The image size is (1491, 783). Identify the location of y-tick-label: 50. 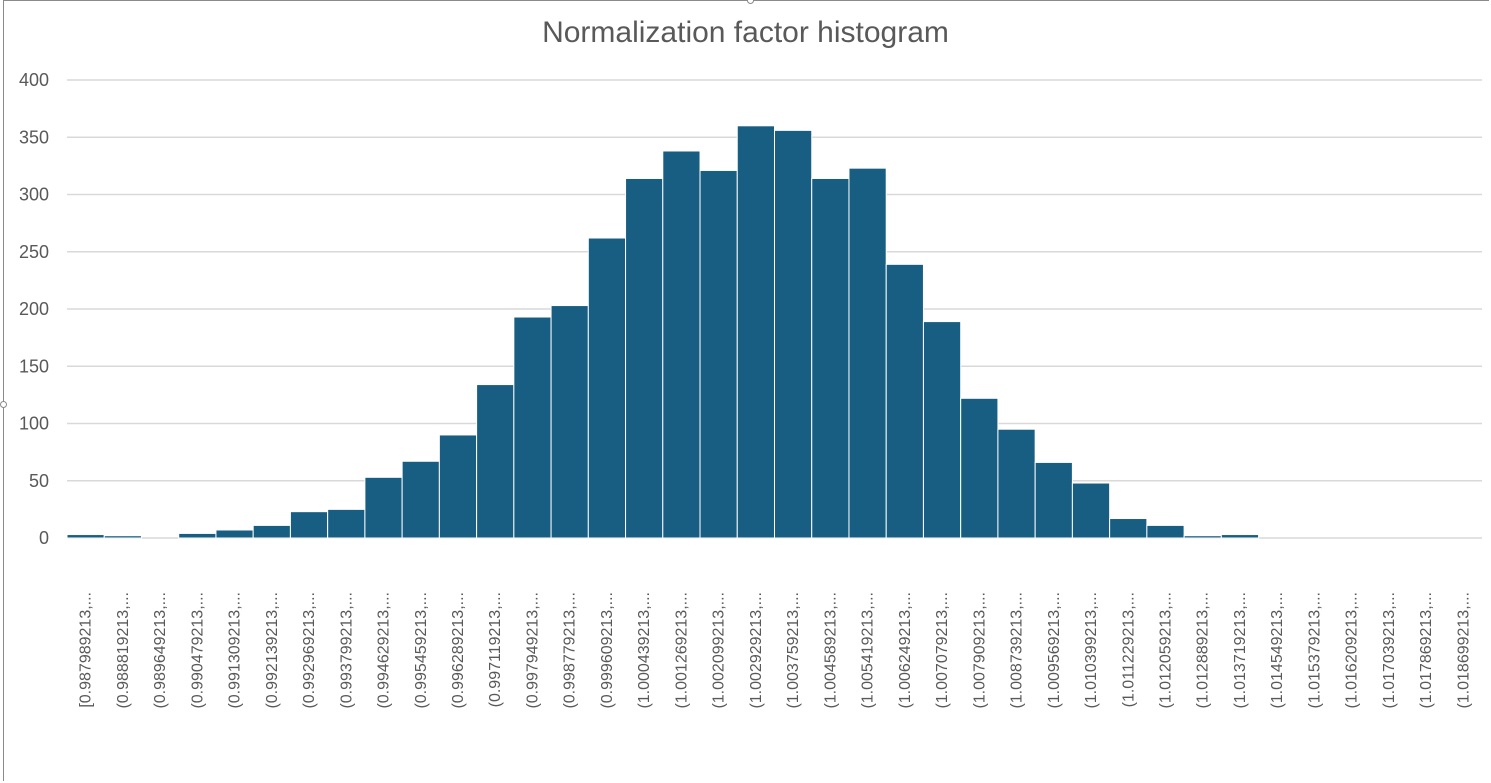
(39, 481).